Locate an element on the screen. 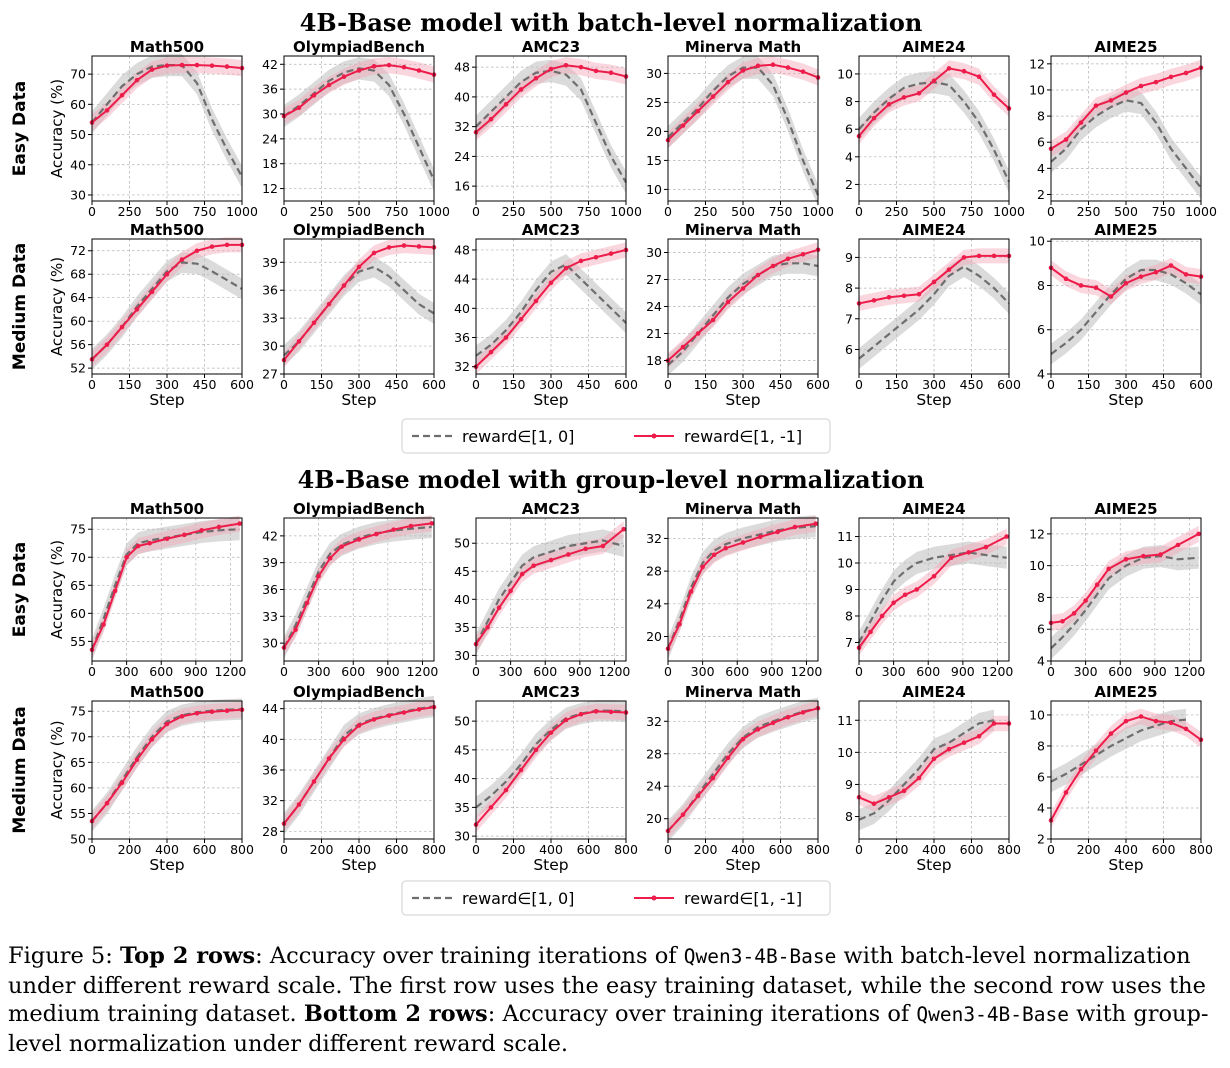 This screenshot has height=1068, width=1230. tick-label-y: 52 is located at coordinates (78, 368).